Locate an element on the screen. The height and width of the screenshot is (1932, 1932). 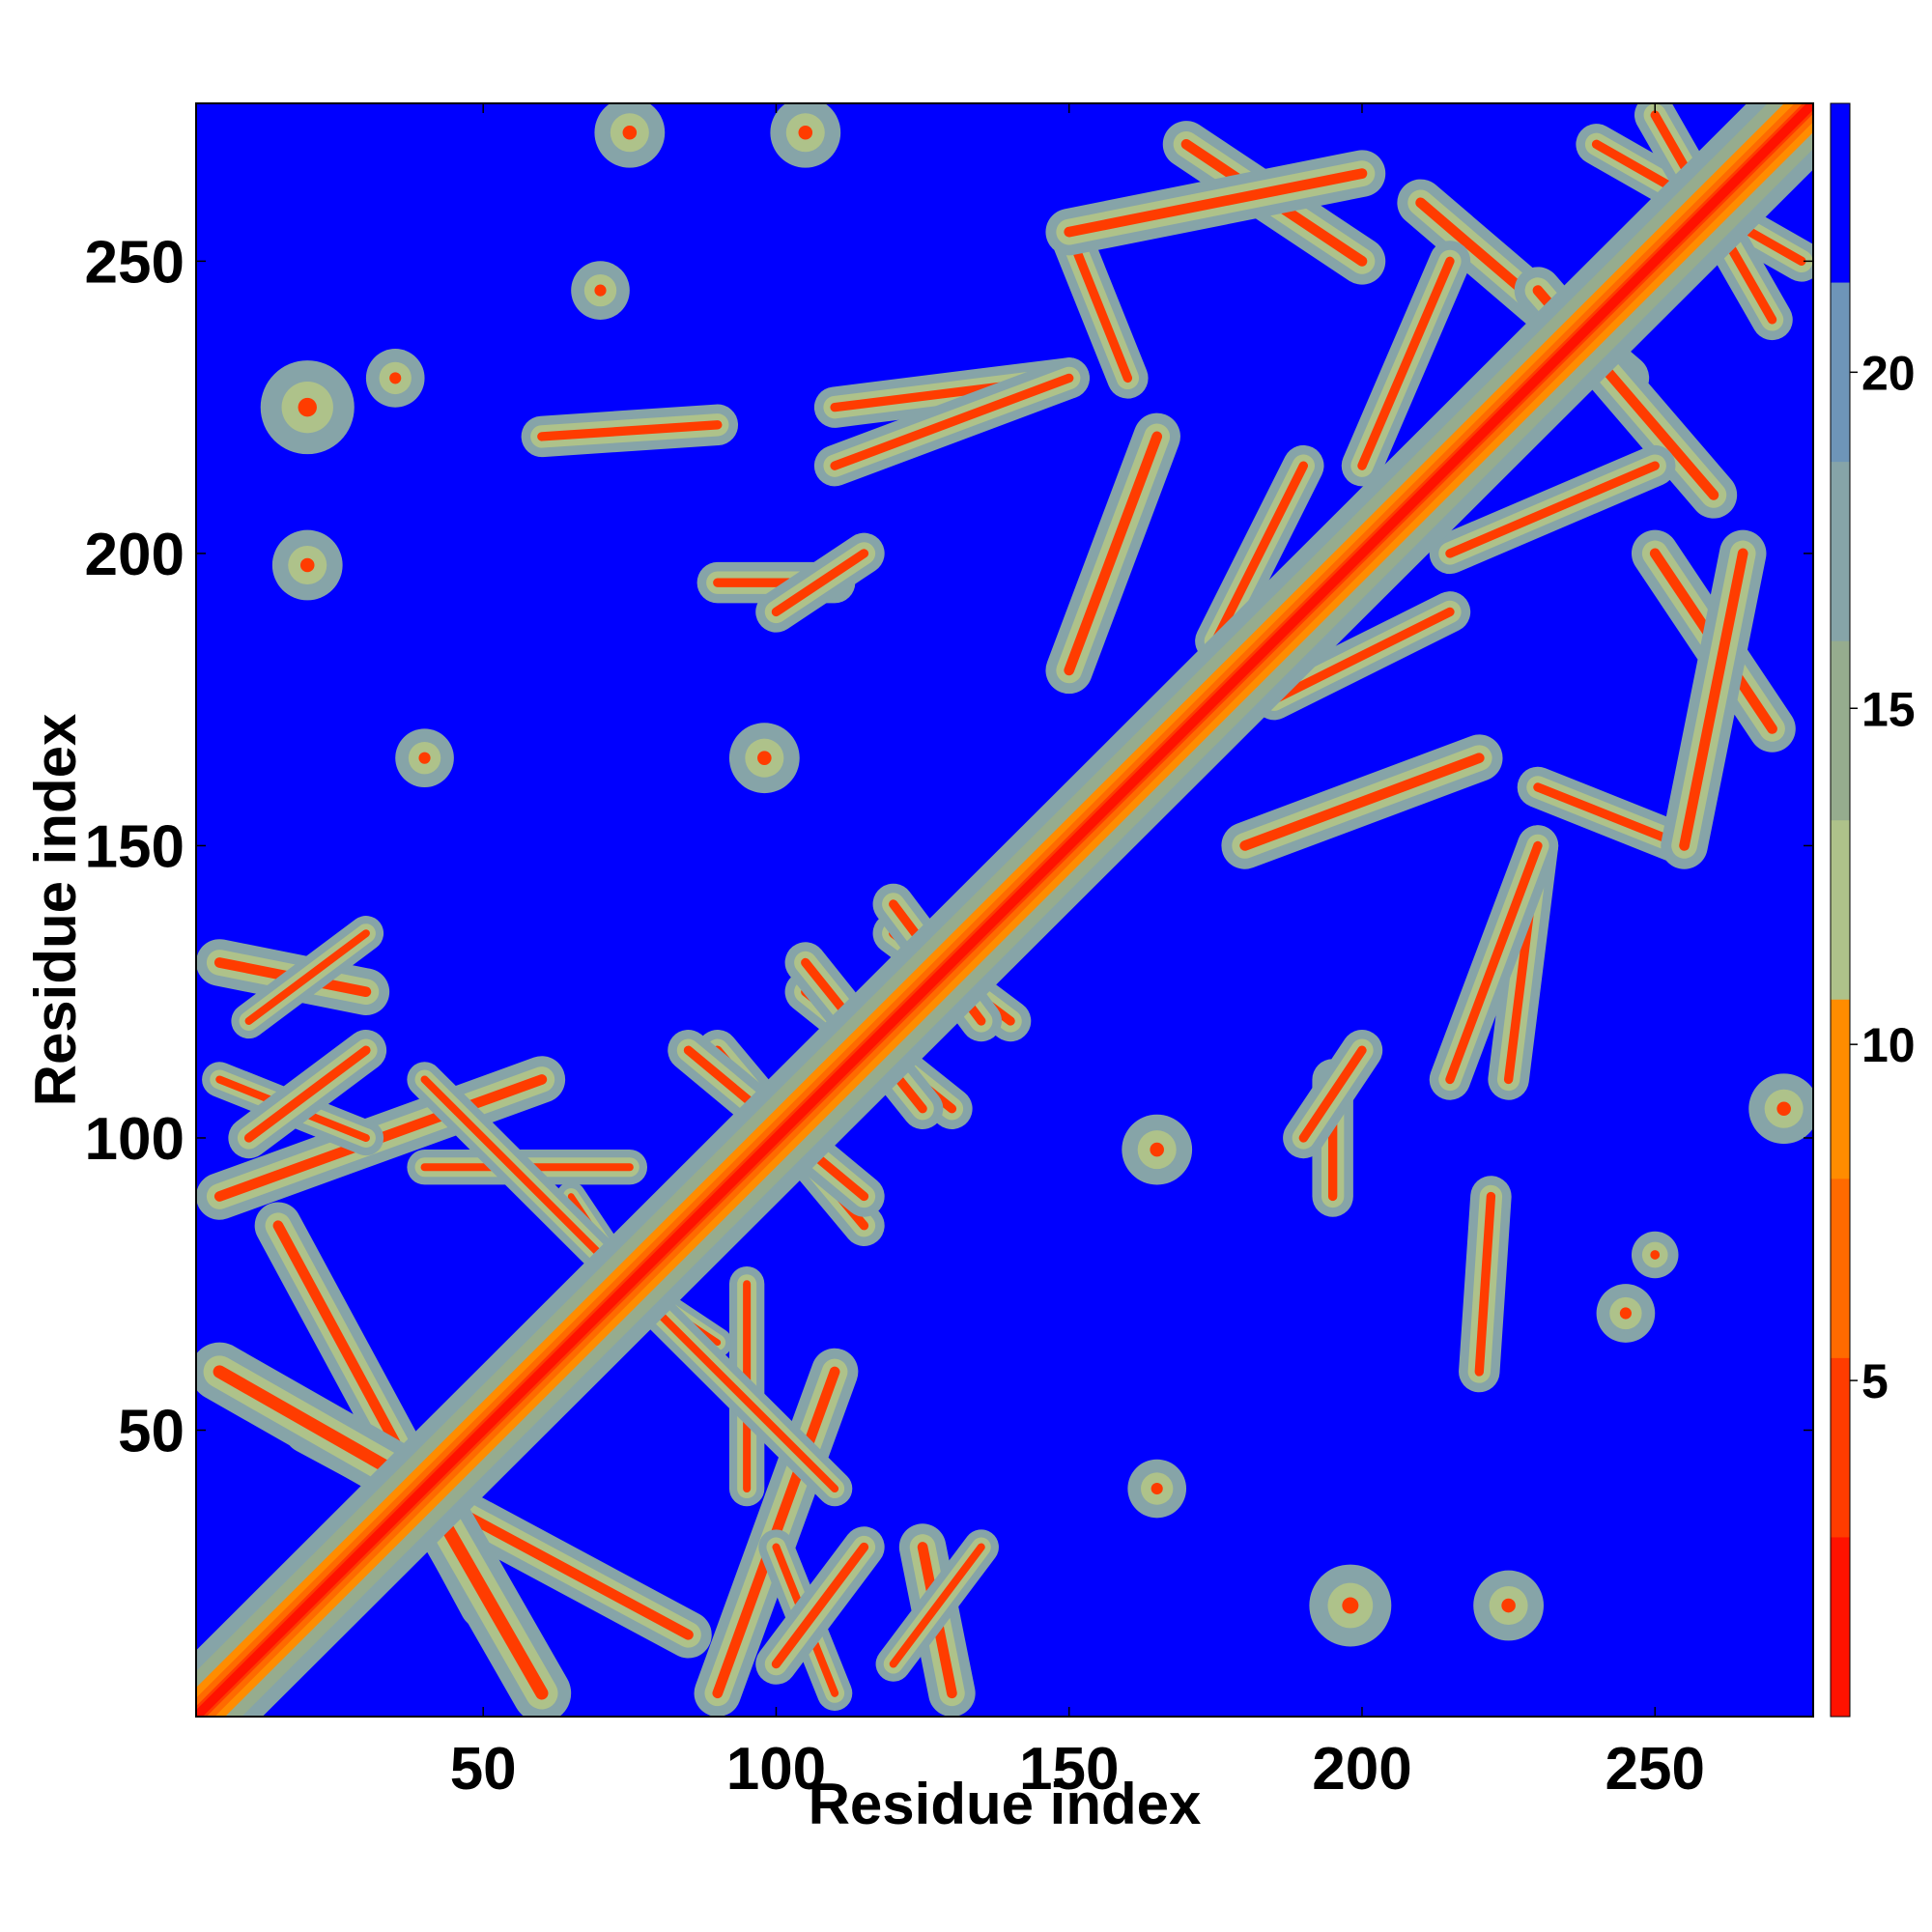
x-tick-label-250: 250 is located at coordinates (1655, 1769).